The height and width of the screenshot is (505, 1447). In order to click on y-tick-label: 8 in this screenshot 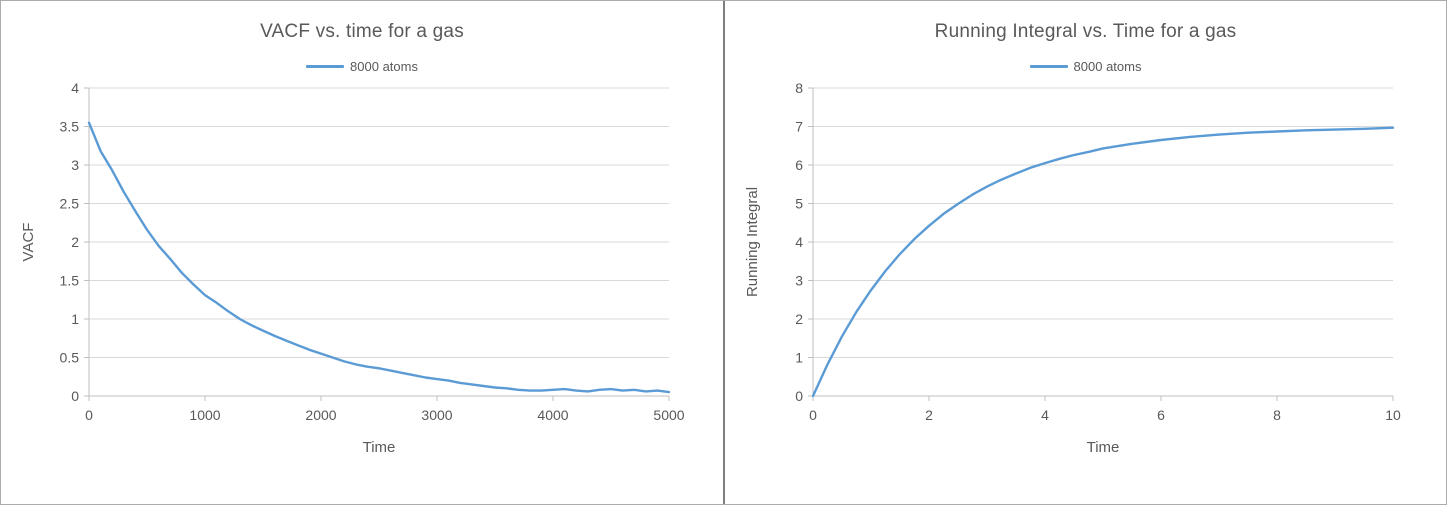, I will do `click(799, 88)`.